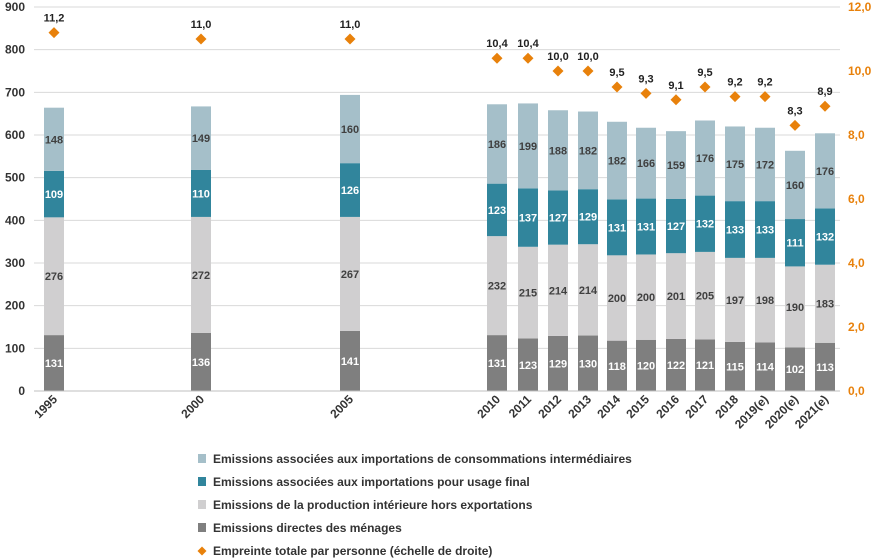  I want to click on y-left-tick-label: 600, so click(15, 135).